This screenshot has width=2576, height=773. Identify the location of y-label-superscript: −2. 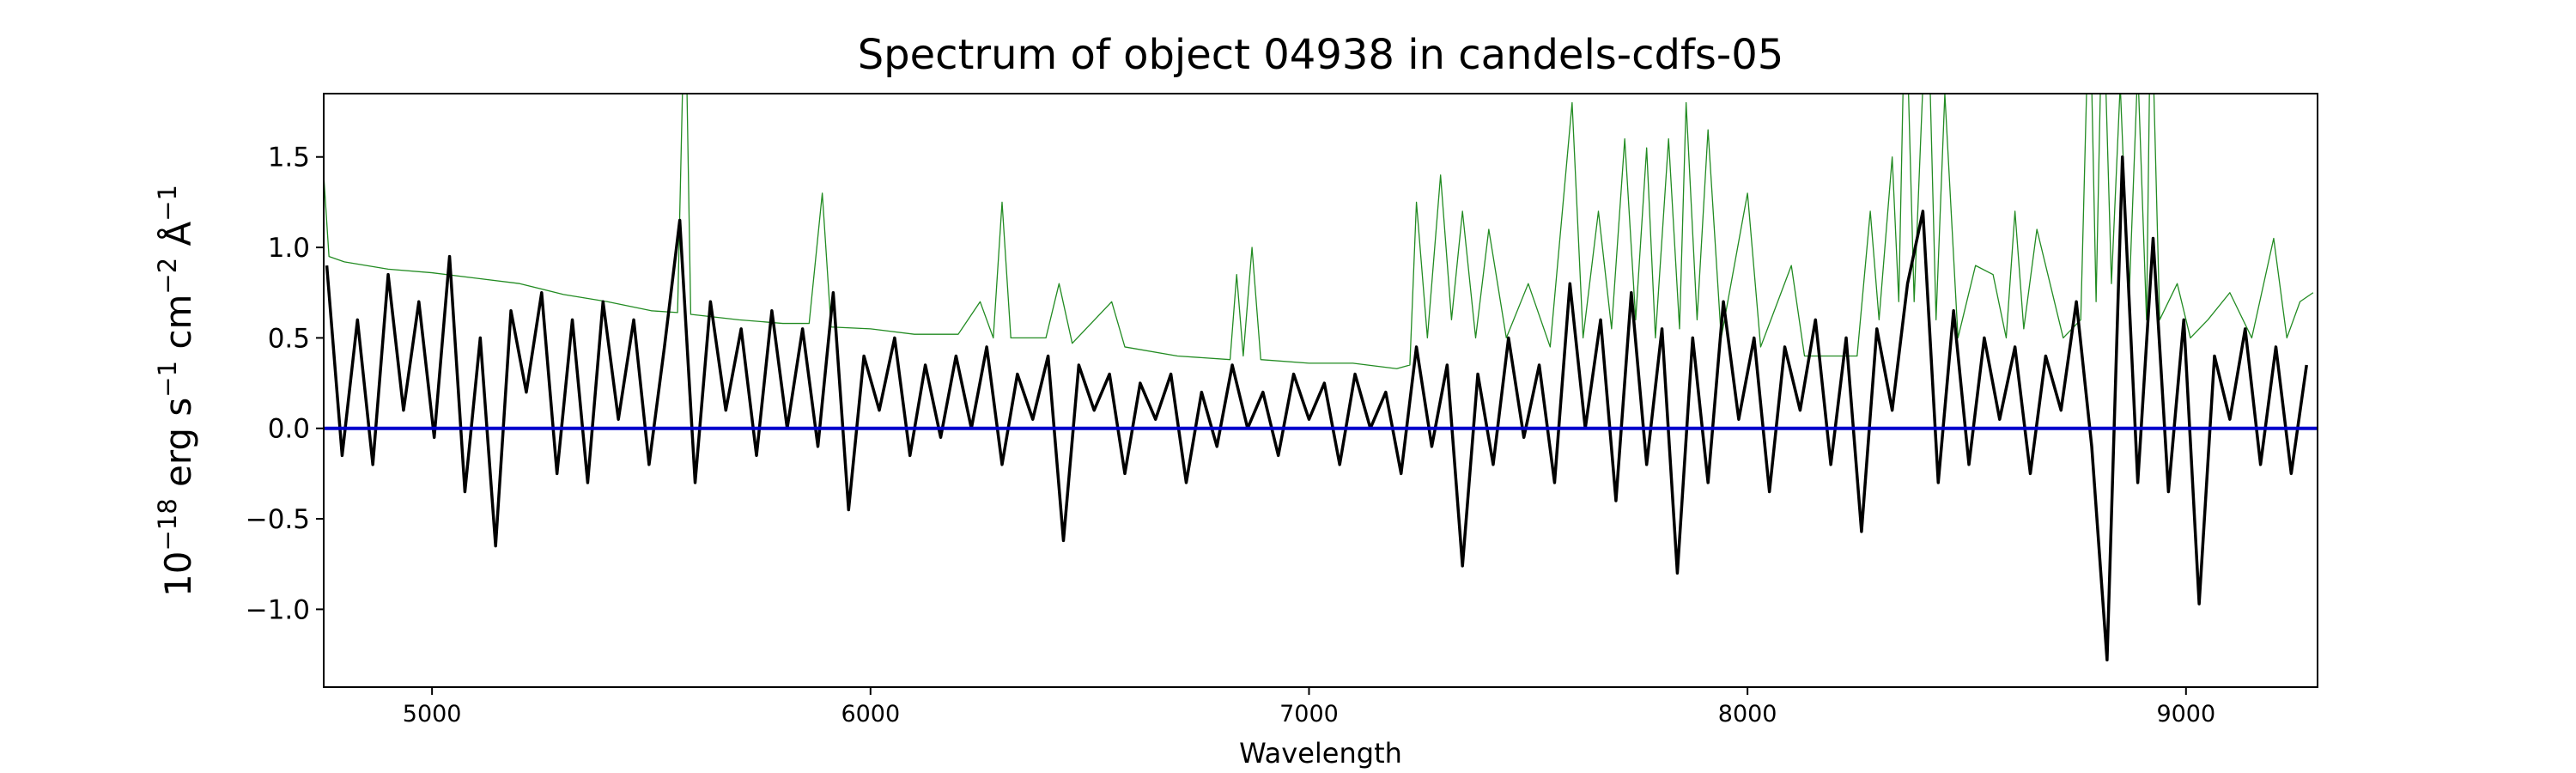
(167, 276).